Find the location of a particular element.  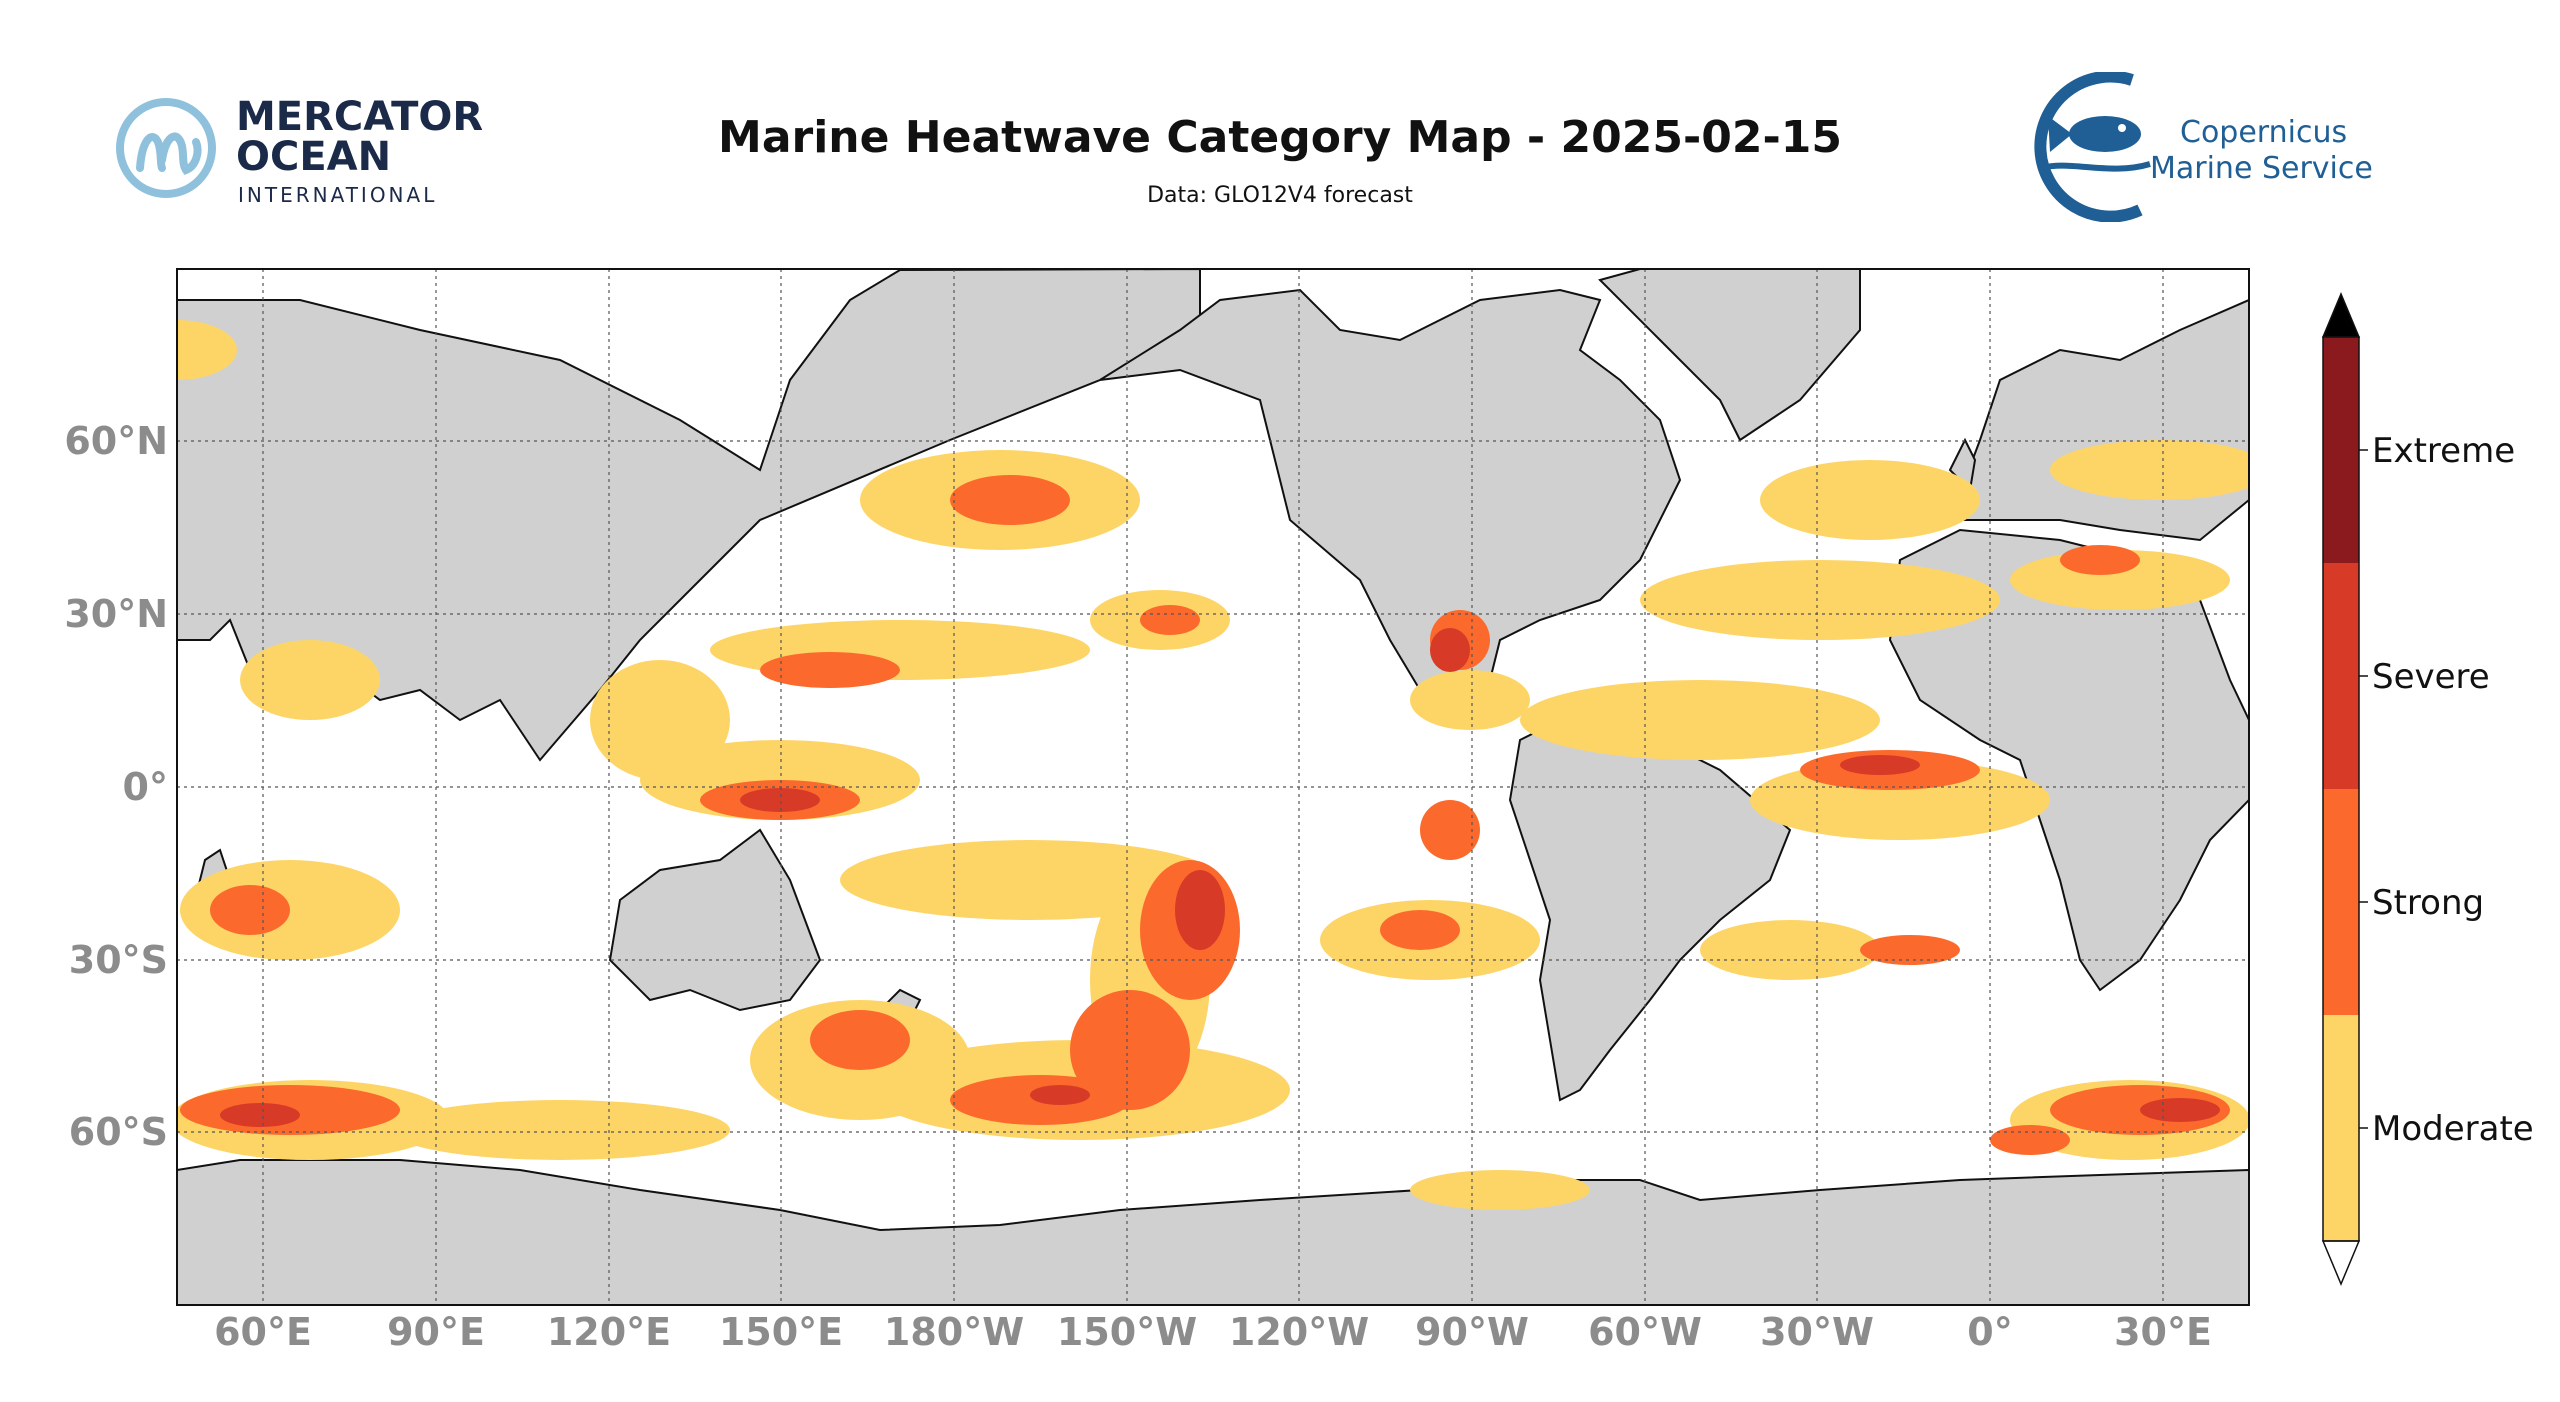

mercator-ocean-logo: MERCATOR OCEAN INTERNATIONAL is located at coordinates (299, 150).